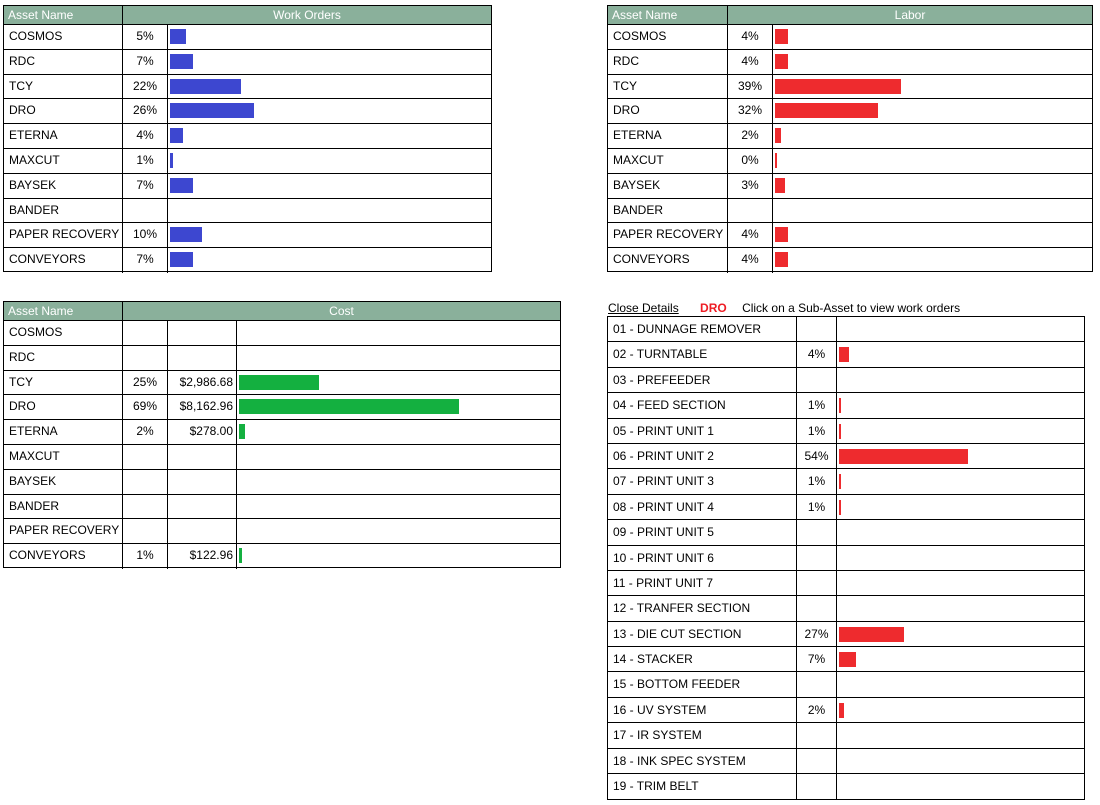 This screenshot has height=805, width=1100. What do you see at coordinates (846, 736) in the screenshot?
I see `sub-asset-row-17-ir-system: 17 - IR SYSTEM` at bounding box center [846, 736].